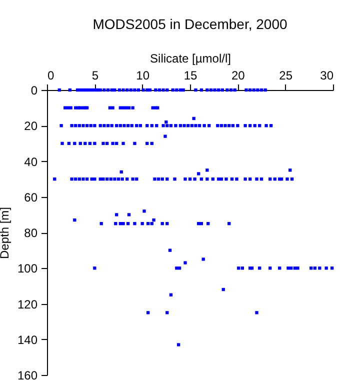 The height and width of the screenshot is (384, 341). I want to click on y-tick-label: 140, so click(27, 339).